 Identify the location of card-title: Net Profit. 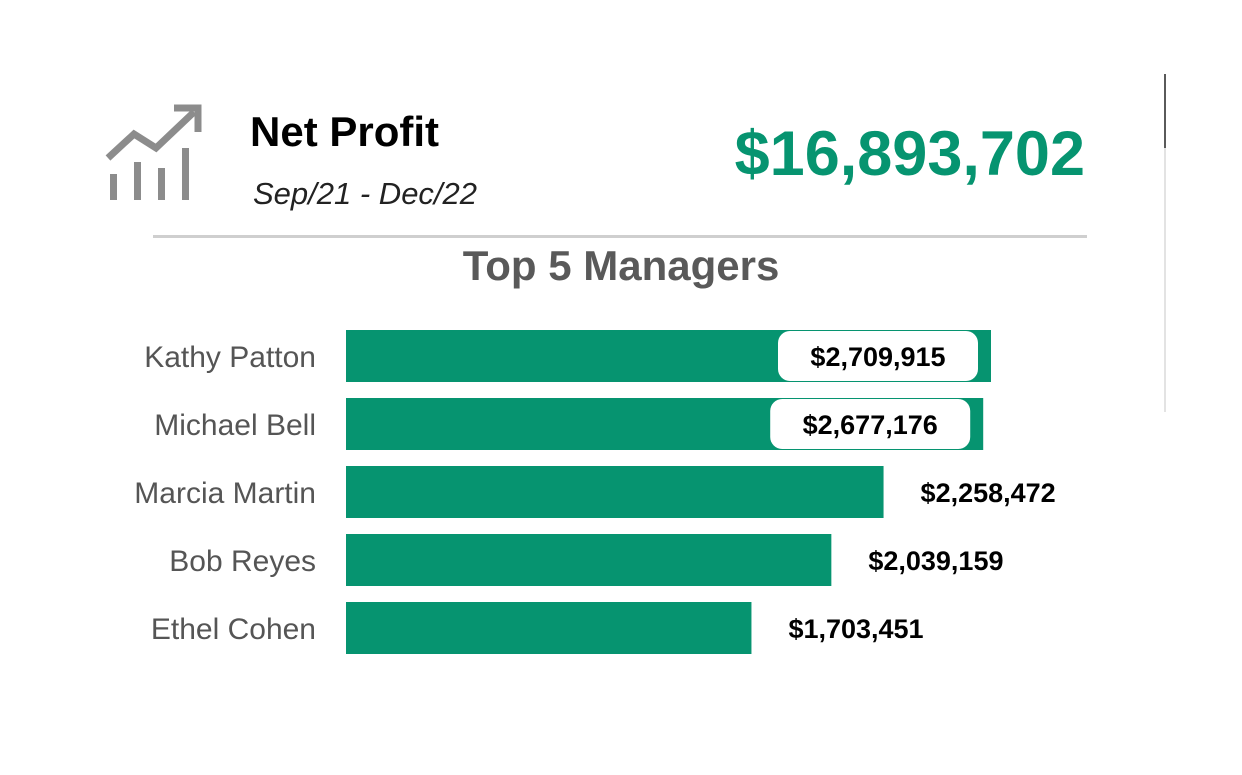
(344, 131).